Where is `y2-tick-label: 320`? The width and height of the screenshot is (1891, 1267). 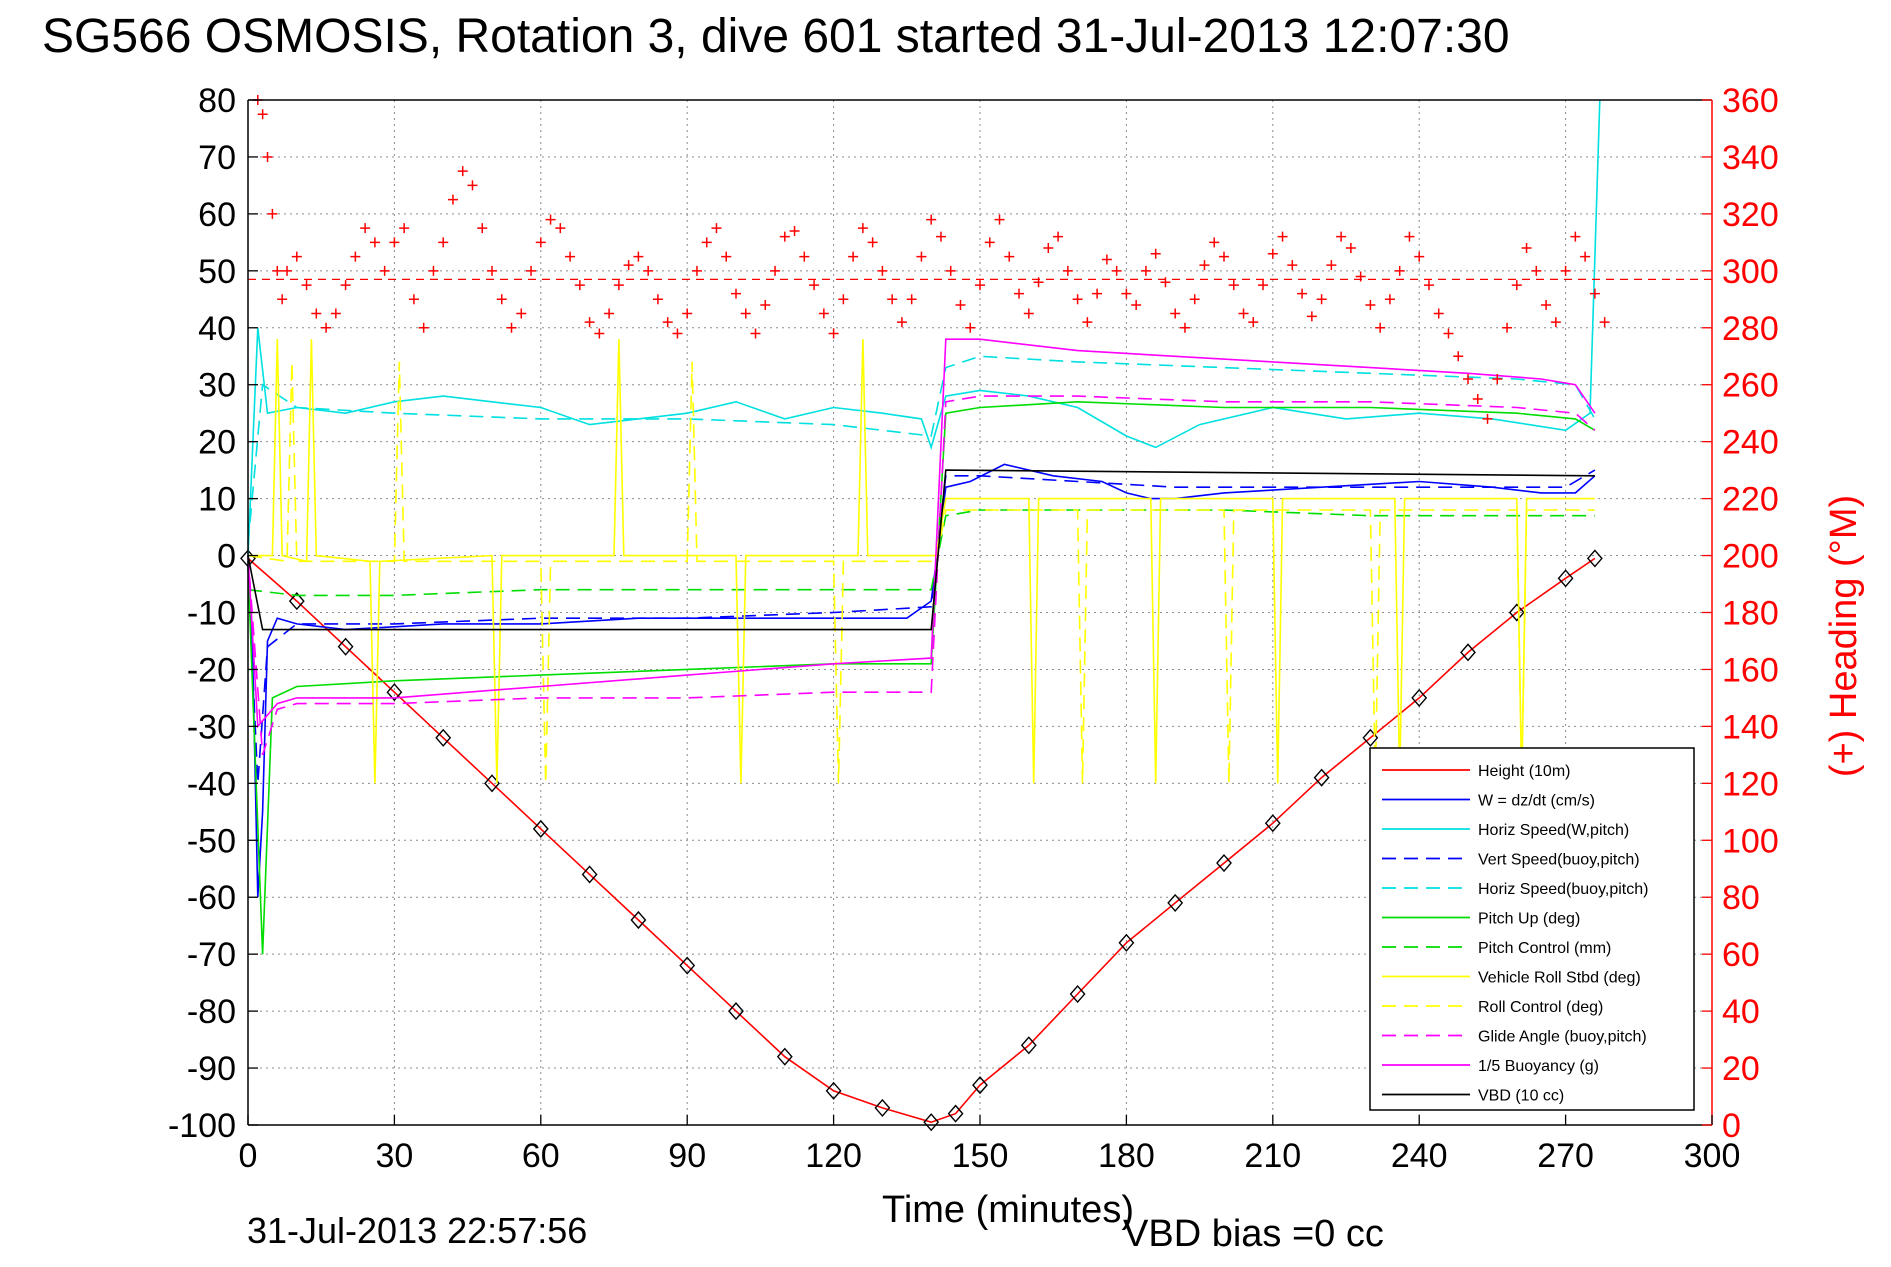
y2-tick-label: 320 is located at coordinates (1750, 215).